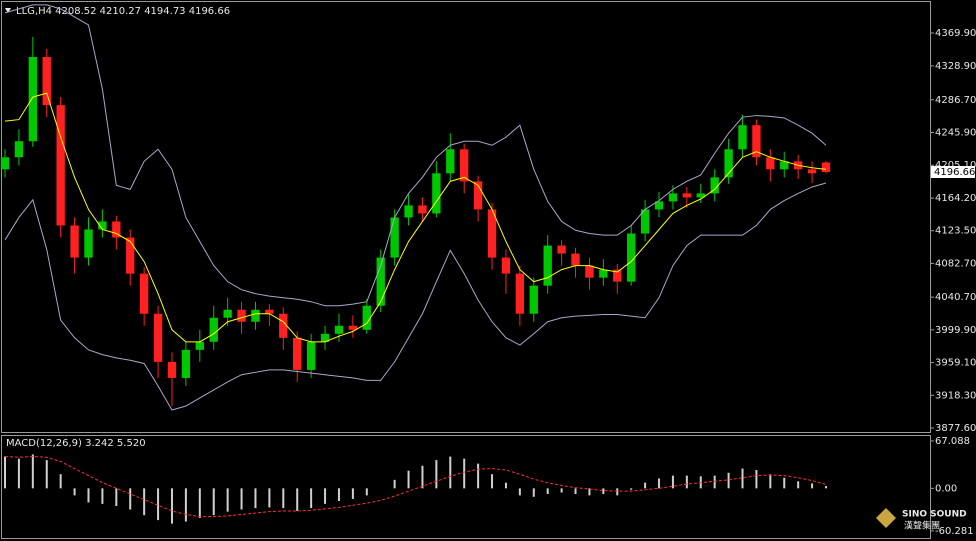  I want to click on y-tick-label: 67.088, so click(952, 441).